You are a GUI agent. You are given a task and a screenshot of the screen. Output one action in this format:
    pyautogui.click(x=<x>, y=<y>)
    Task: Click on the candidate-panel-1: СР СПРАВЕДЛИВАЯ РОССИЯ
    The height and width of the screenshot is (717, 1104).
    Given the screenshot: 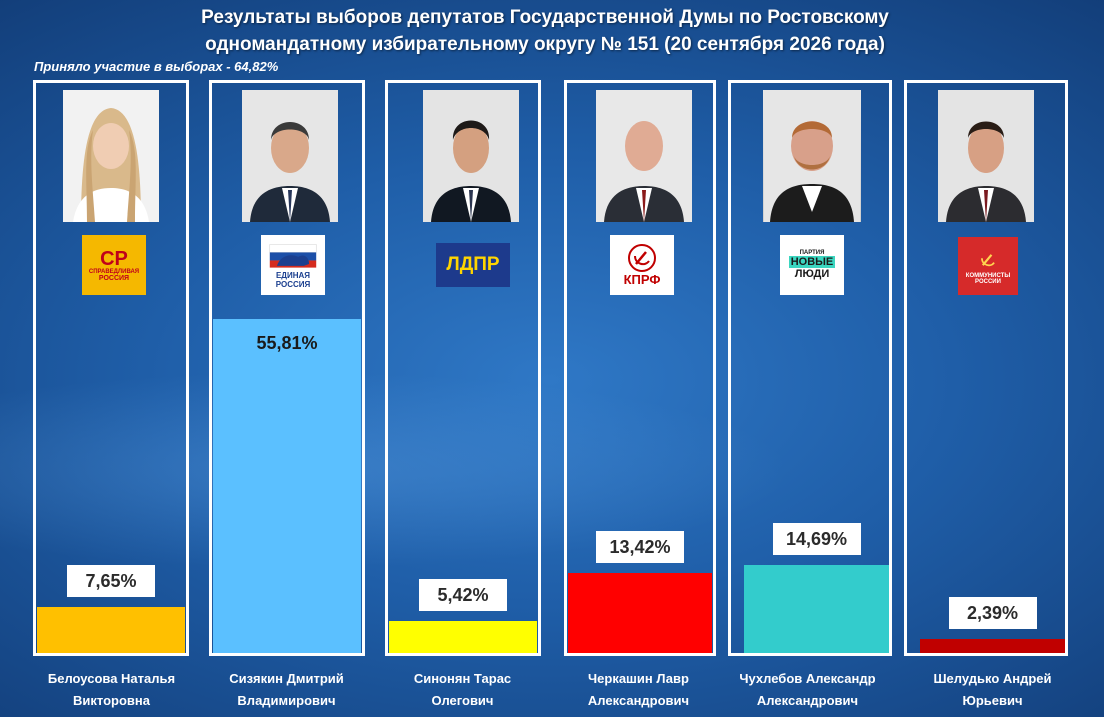 What is the action you would take?
    pyautogui.click(x=111, y=368)
    